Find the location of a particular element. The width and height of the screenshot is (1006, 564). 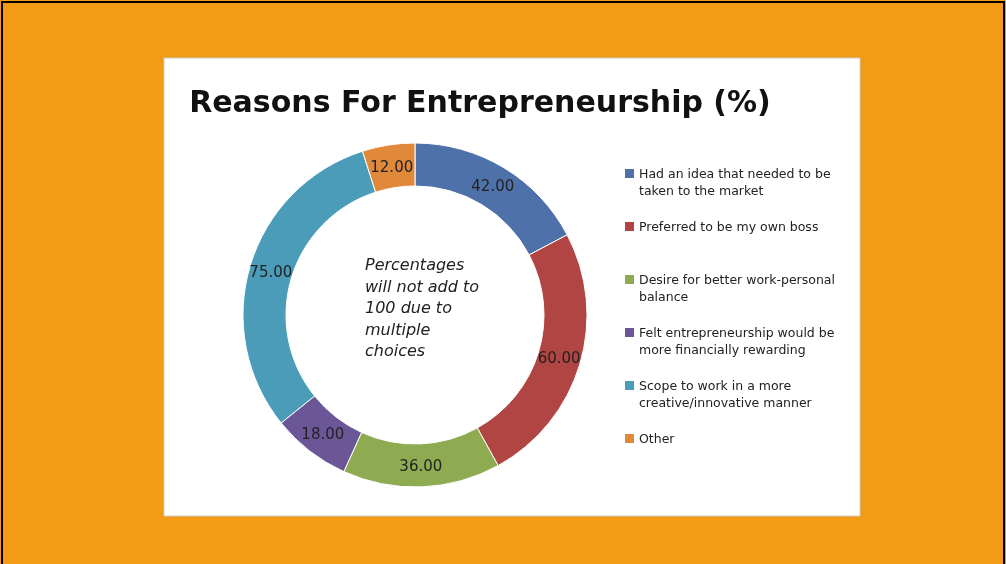

text: Percentages will not add to 100 due to multiple choices is located at coordinates (422, 308).